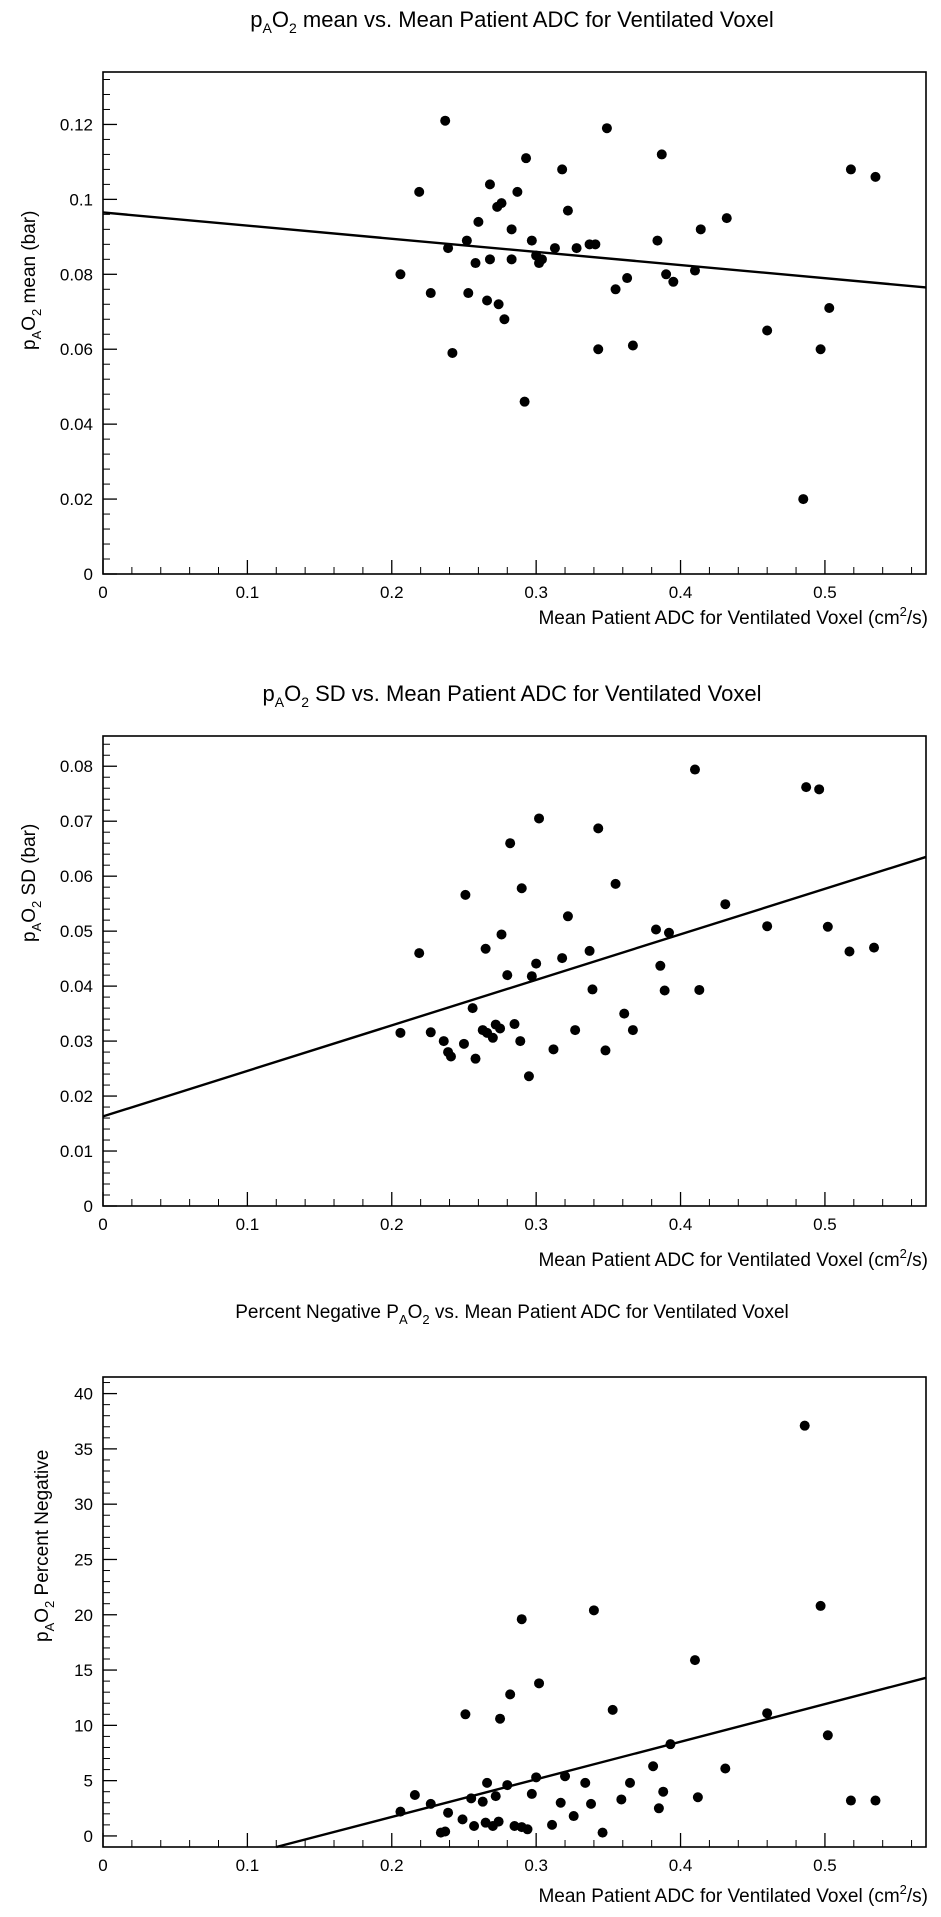 Image resolution: width=941 pixels, height=1917 pixels. Describe the element at coordinates (76, 1151) in the screenshot. I see `y-tick-label: 0.01` at that location.